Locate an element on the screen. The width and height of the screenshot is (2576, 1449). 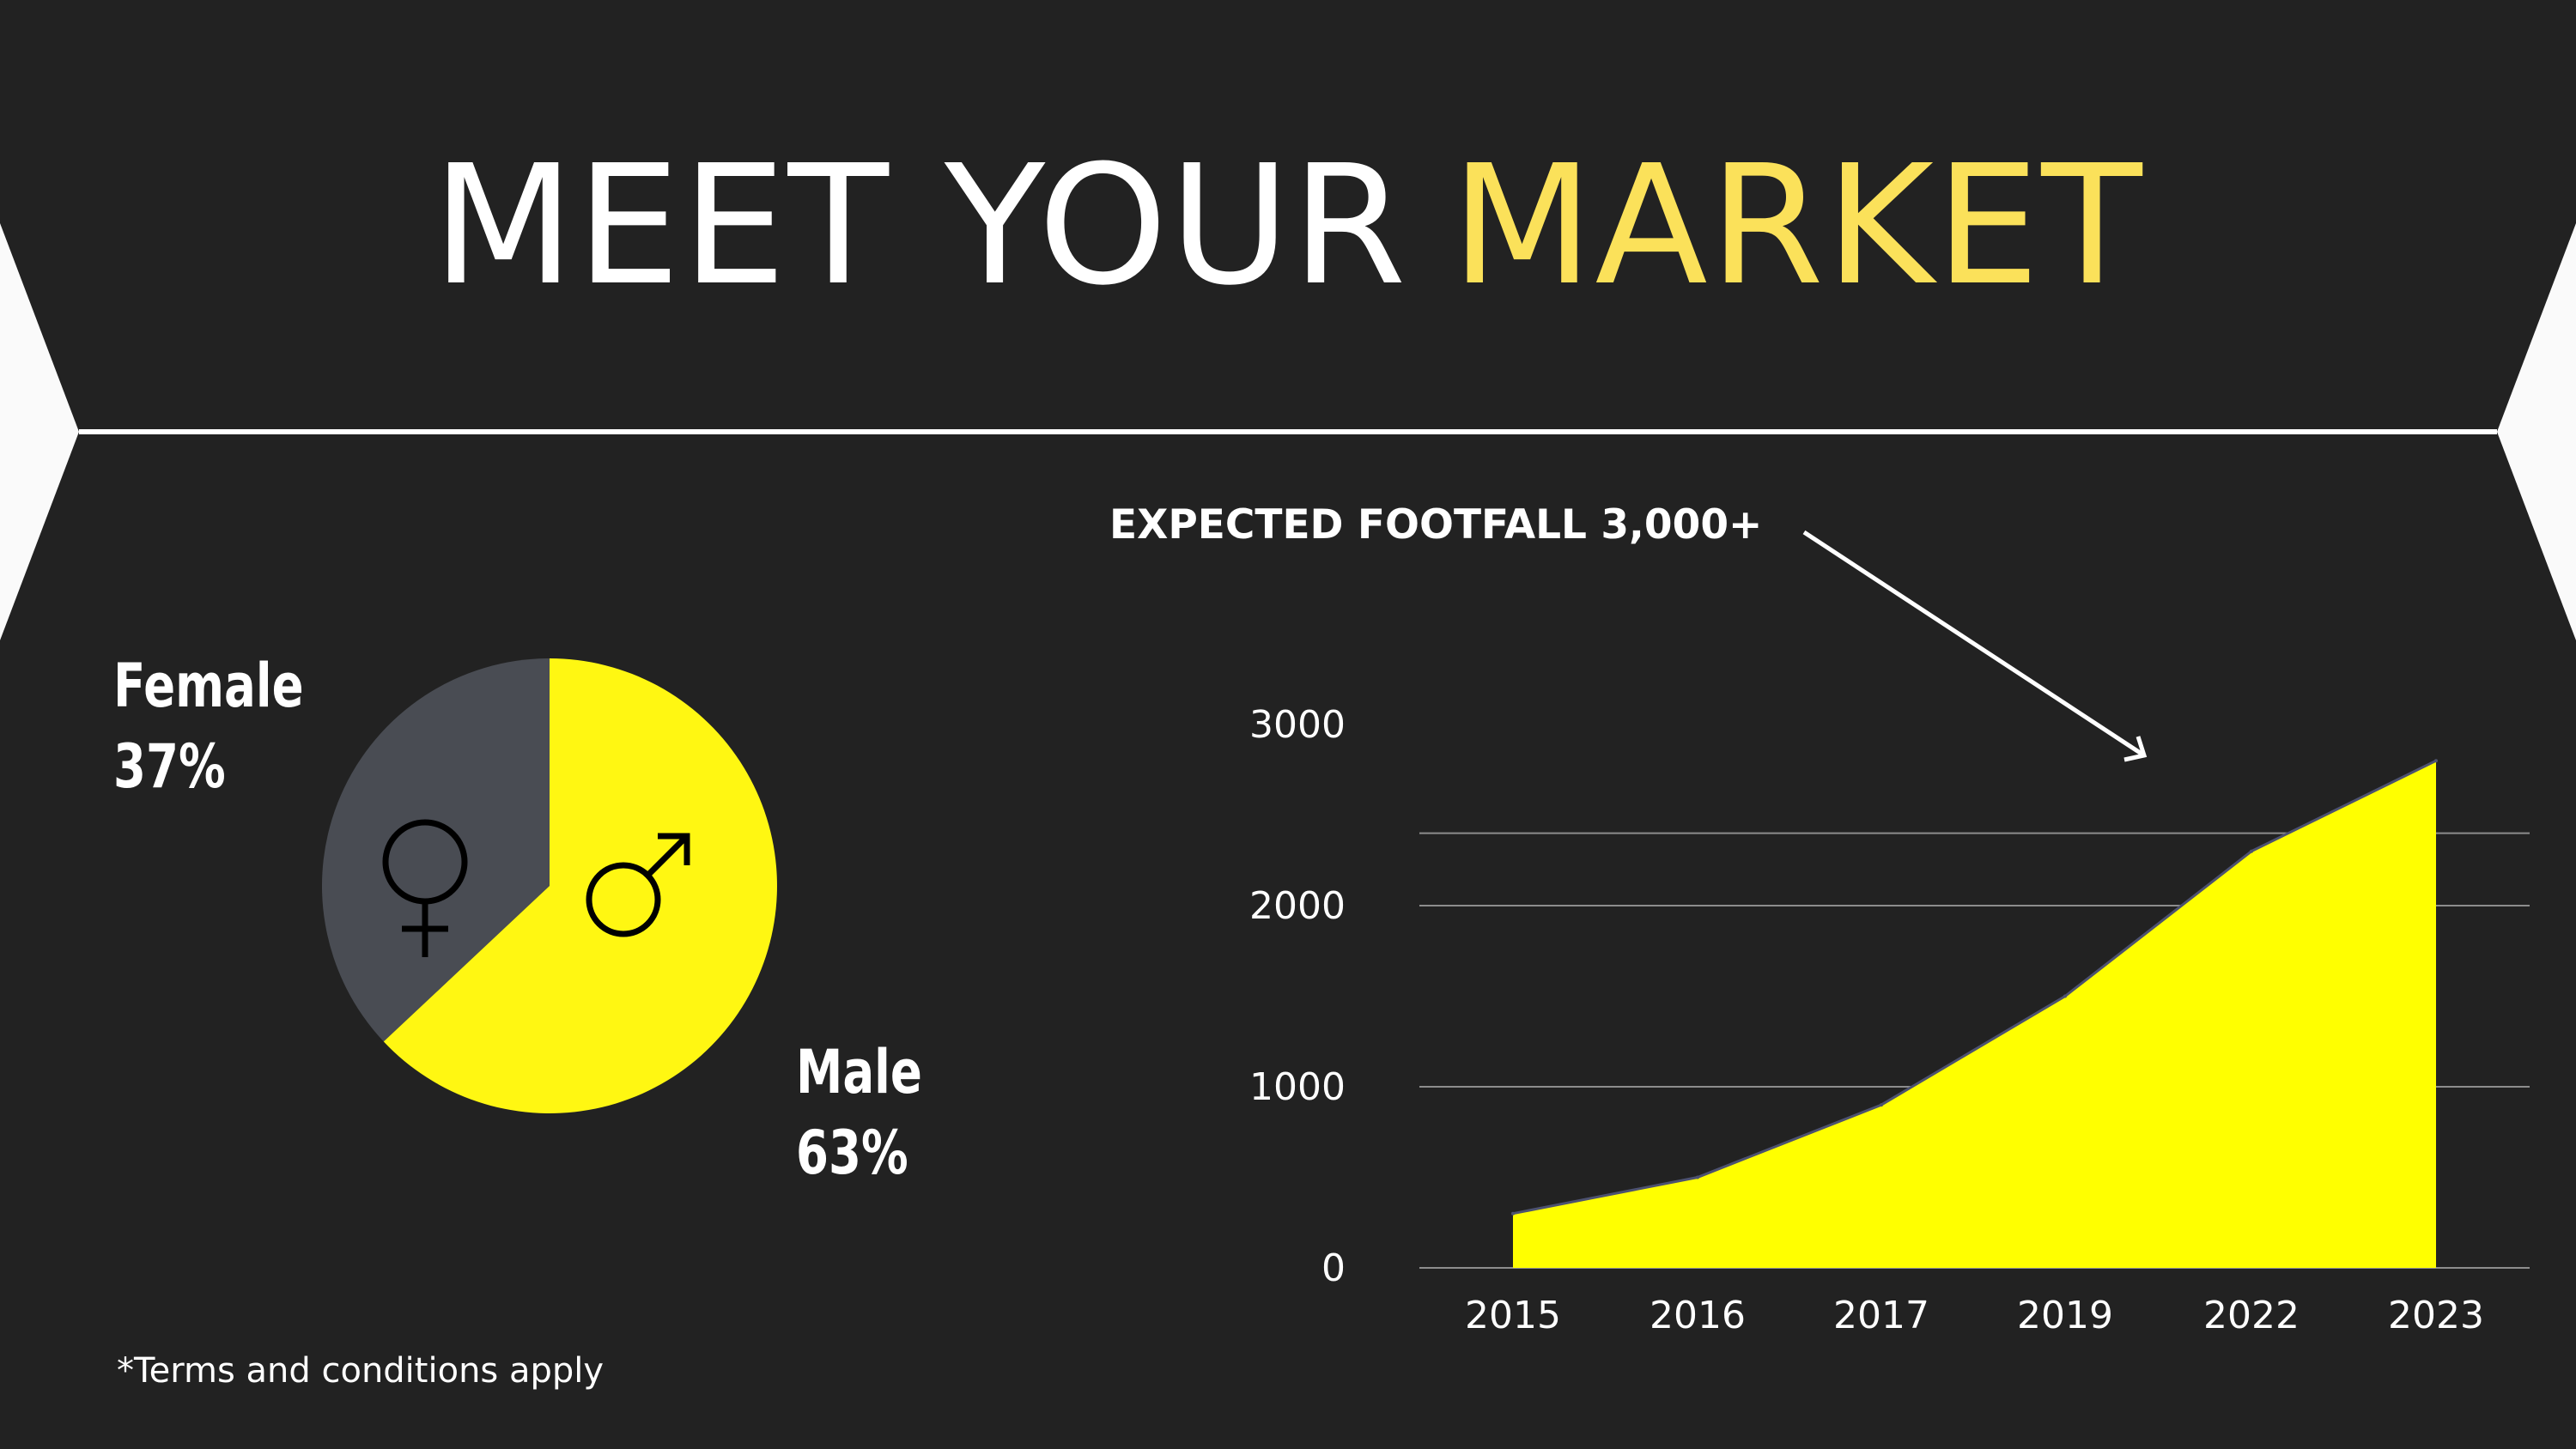
x-tick-label: 2017 is located at coordinates (1881, 1315).